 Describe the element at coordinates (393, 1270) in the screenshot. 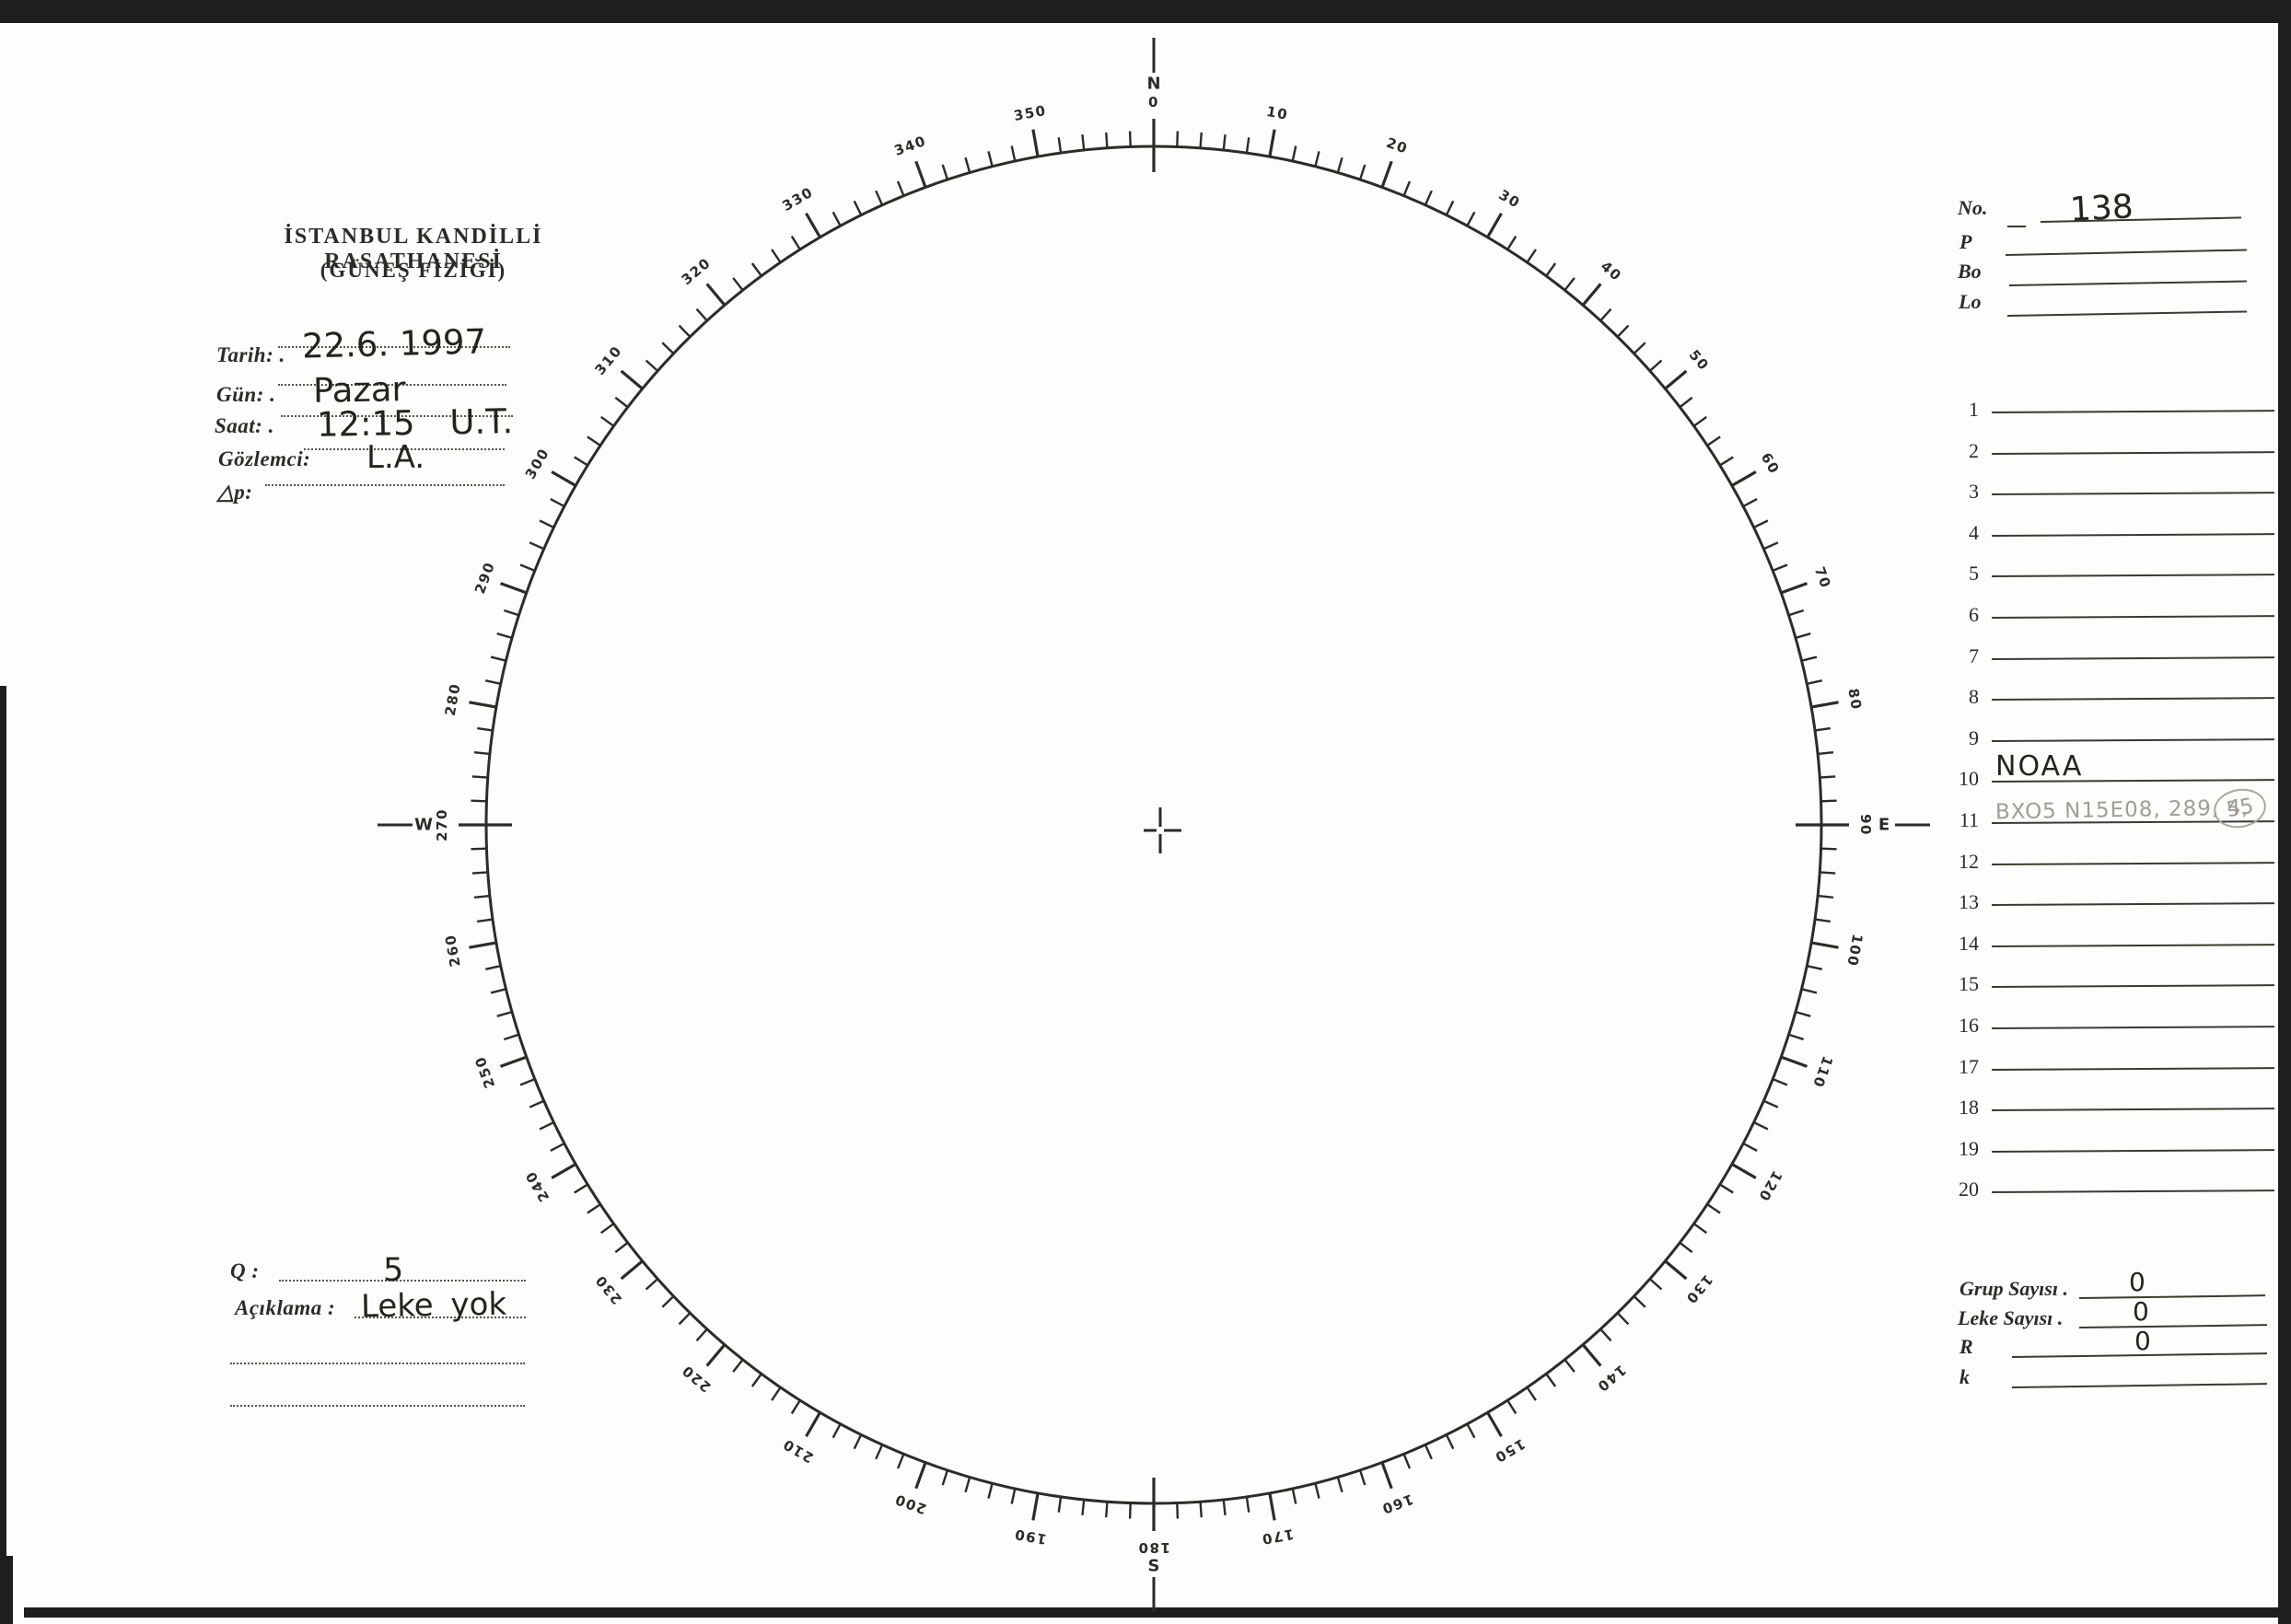

I see `q-field-value: 5` at that location.